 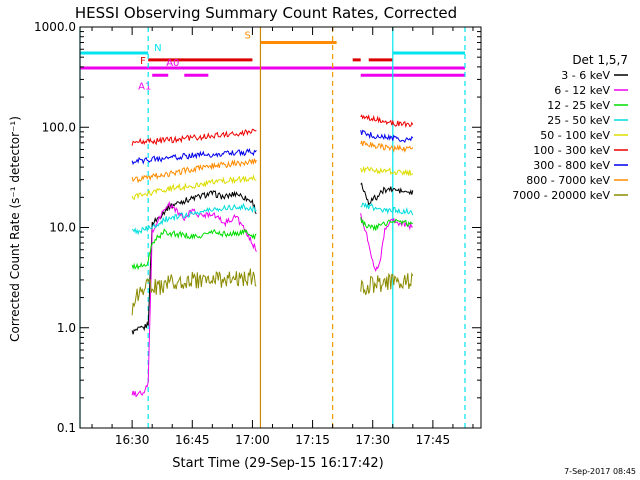 What do you see at coordinates (15, 229) in the screenshot?
I see `y-axis-label: Corrected Count Rate (s⁻¹ detector⁻¹)` at bounding box center [15, 229].